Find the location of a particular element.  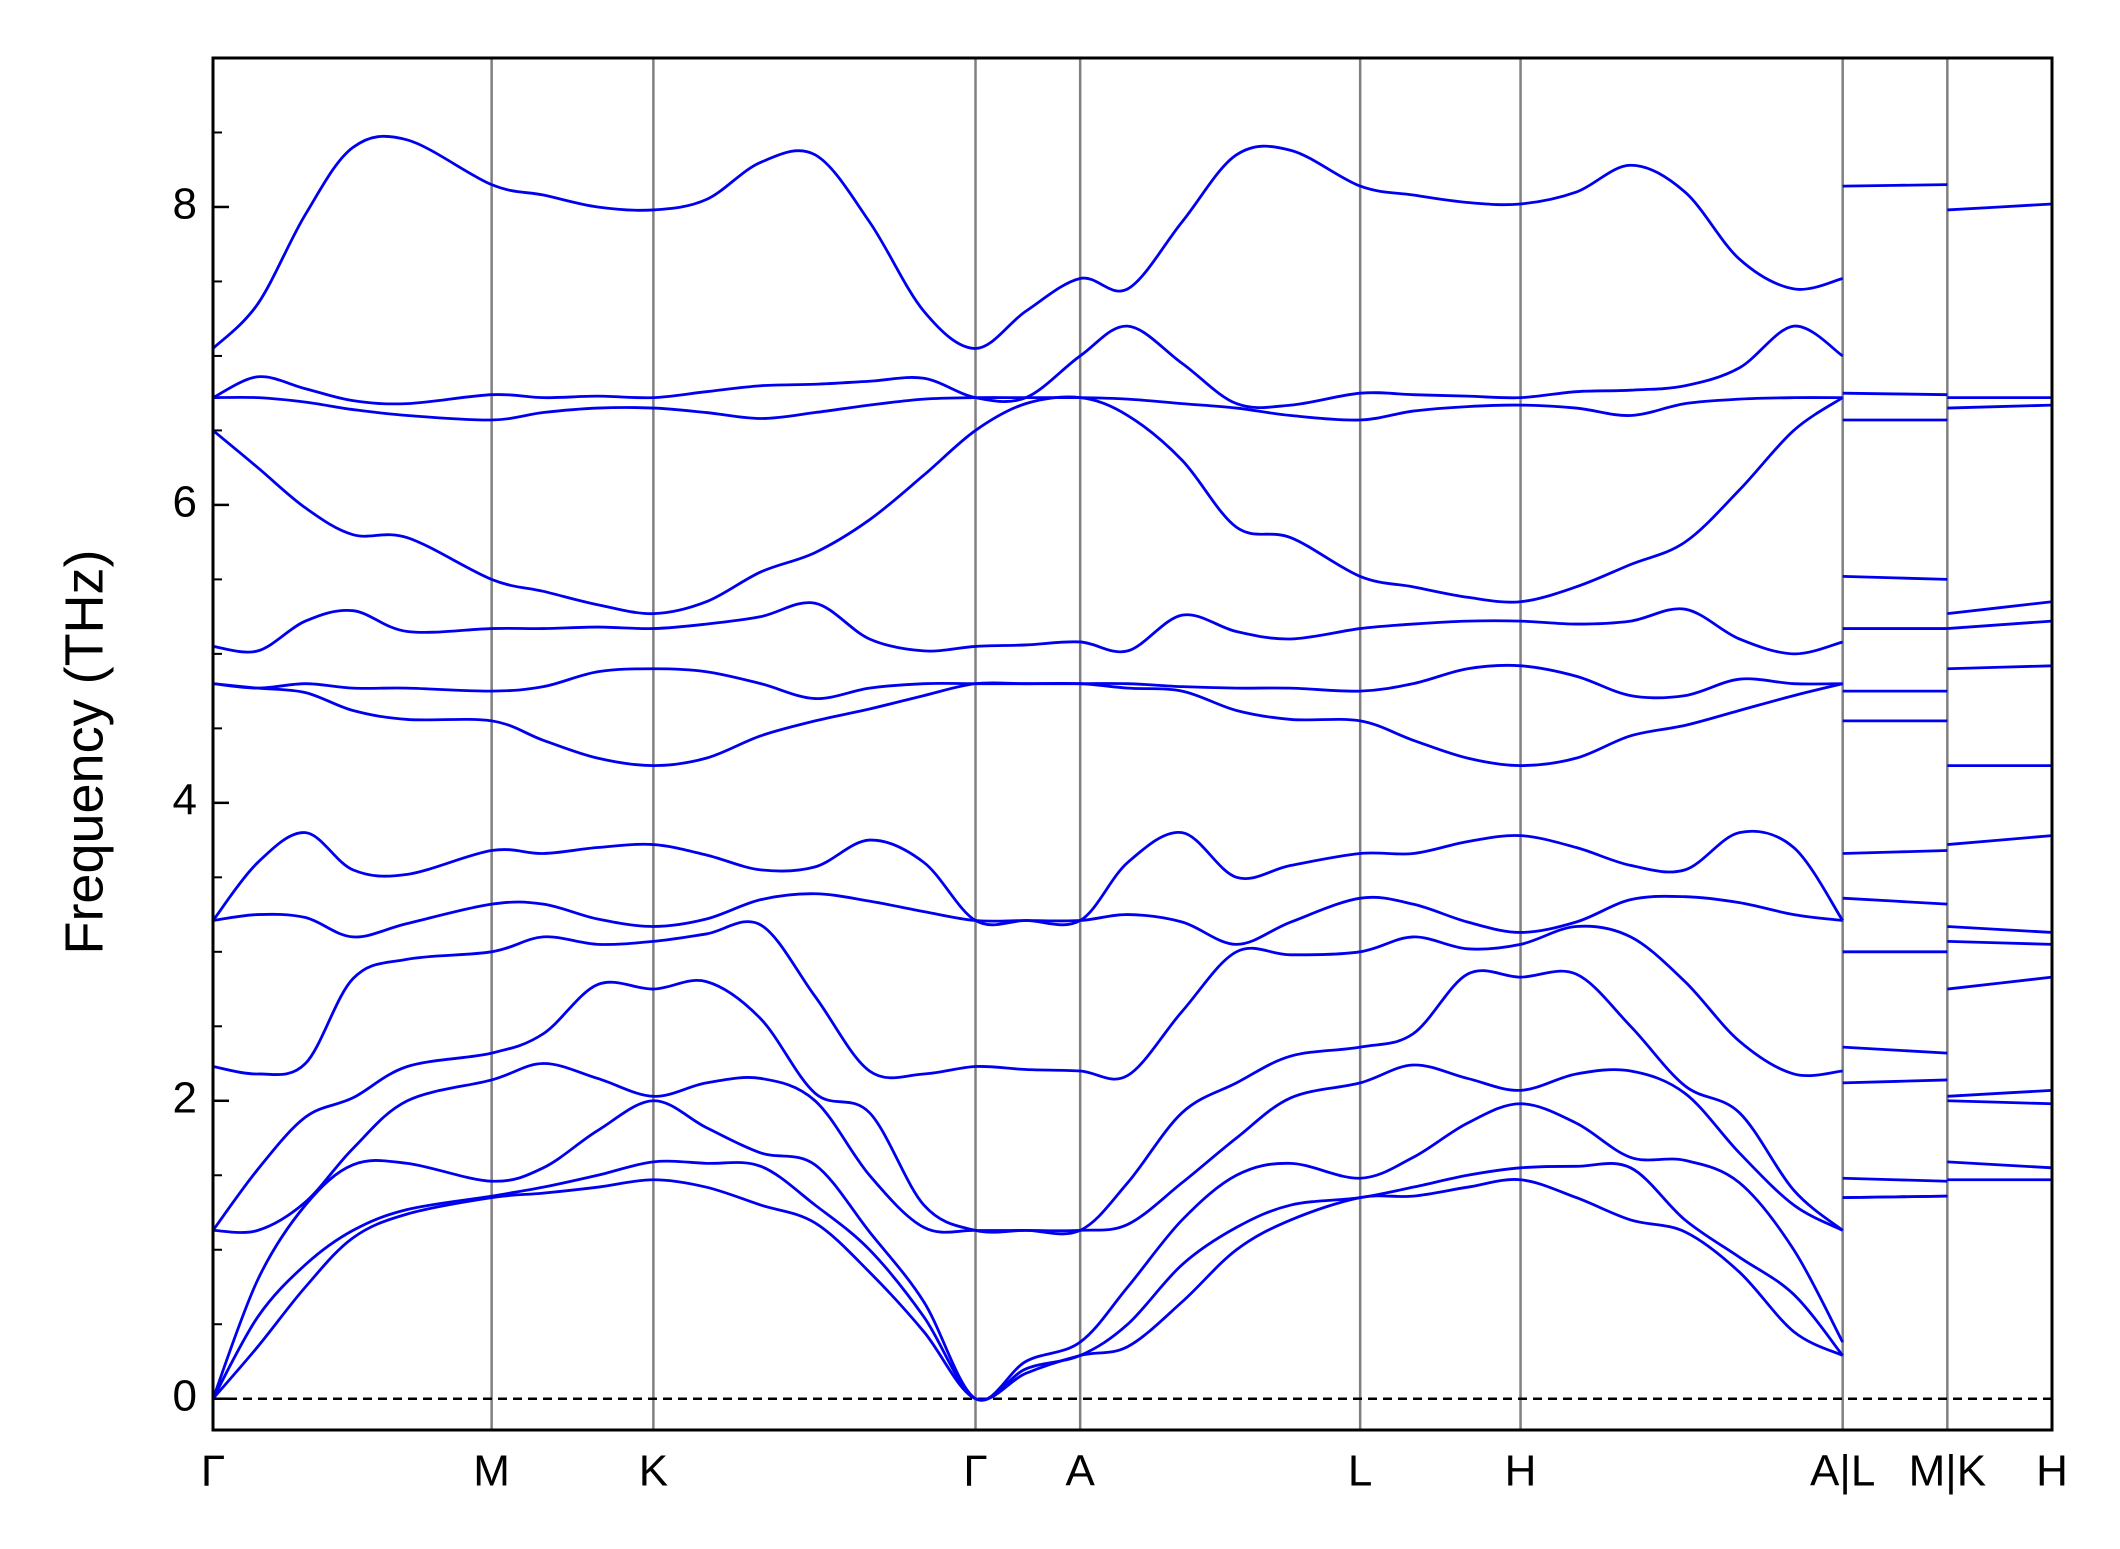

y-tick-label: 0 is located at coordinates (185, 1395).